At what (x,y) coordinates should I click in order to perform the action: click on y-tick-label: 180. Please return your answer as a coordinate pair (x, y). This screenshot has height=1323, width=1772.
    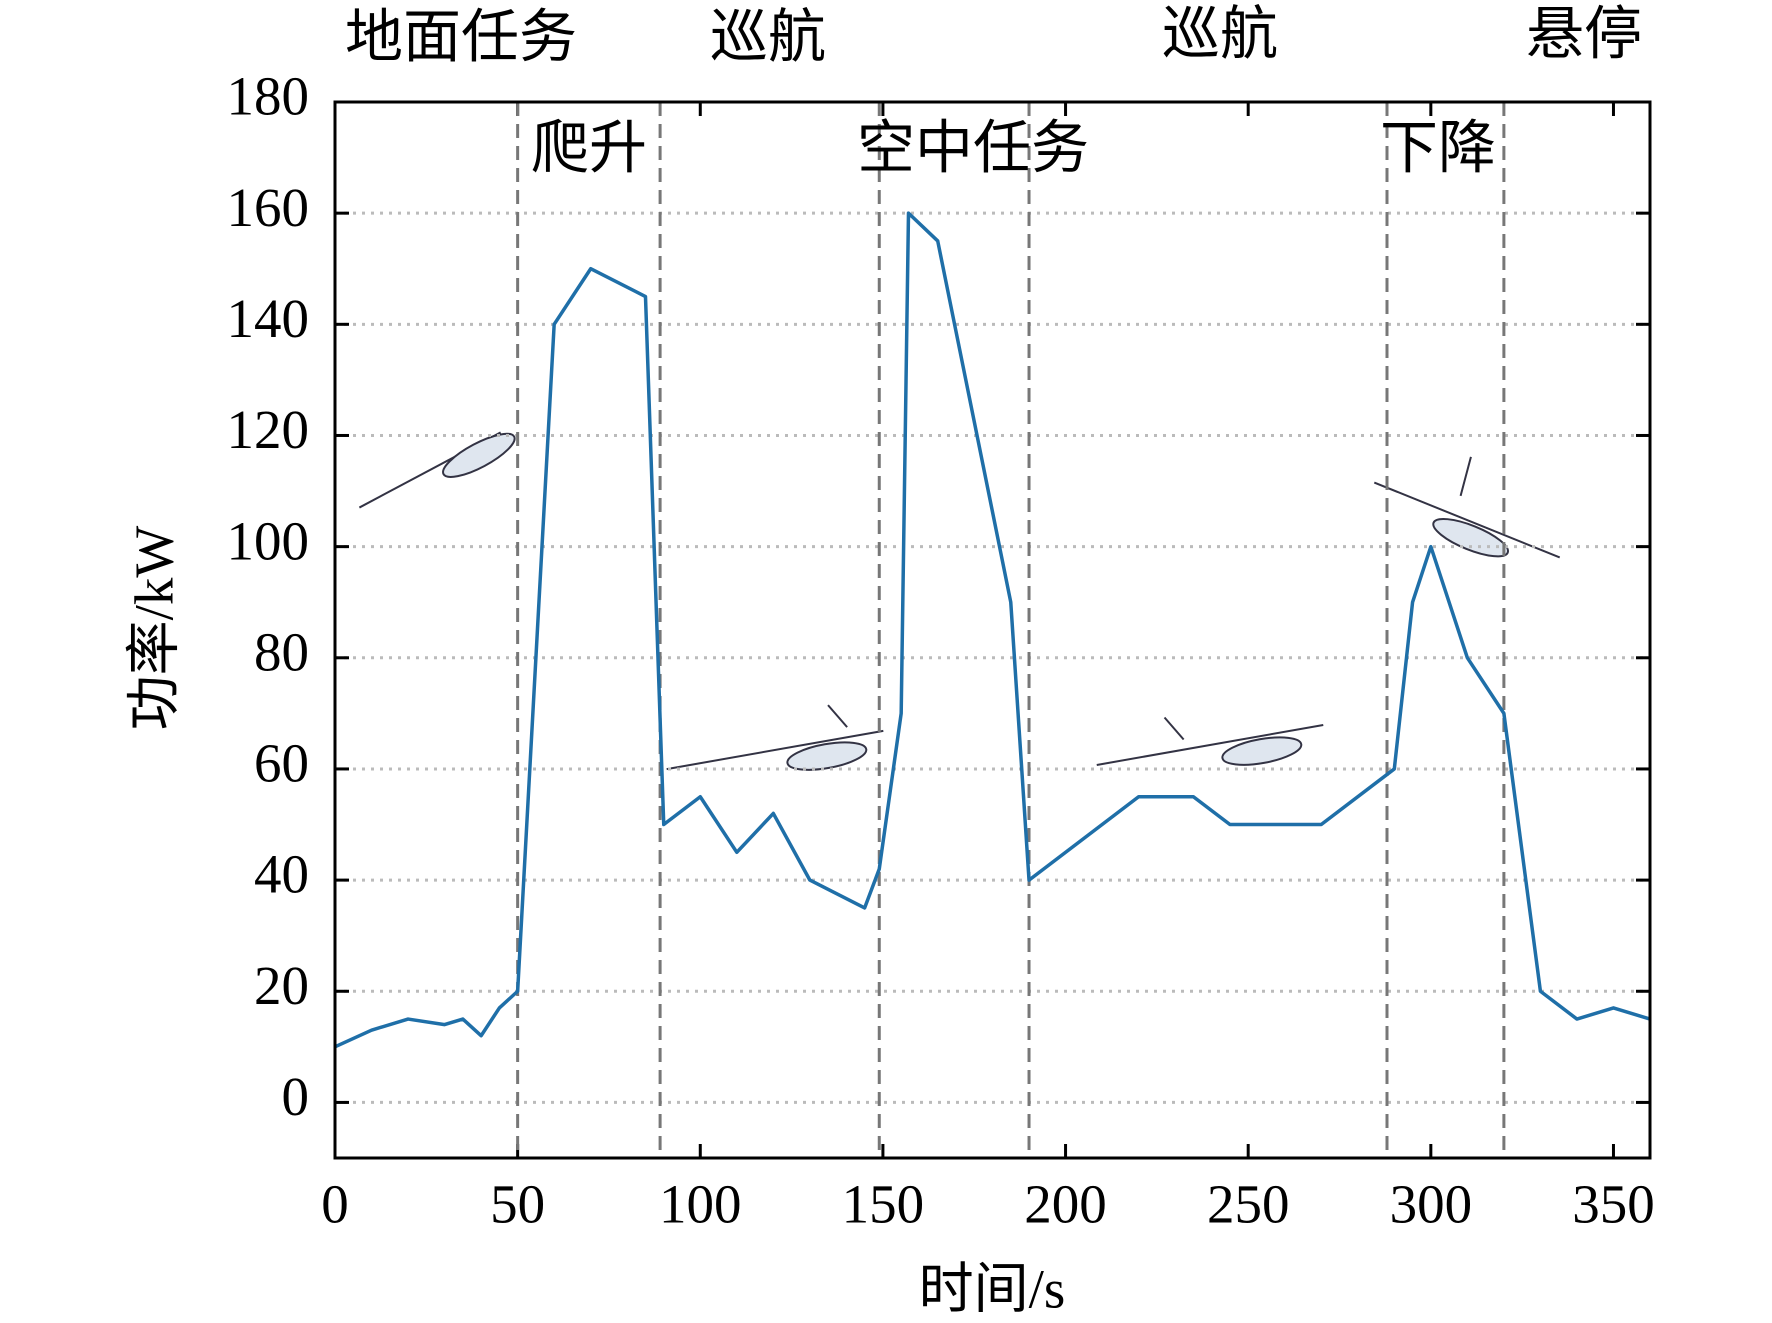
    Looking at the image, I should click on (268, 96).